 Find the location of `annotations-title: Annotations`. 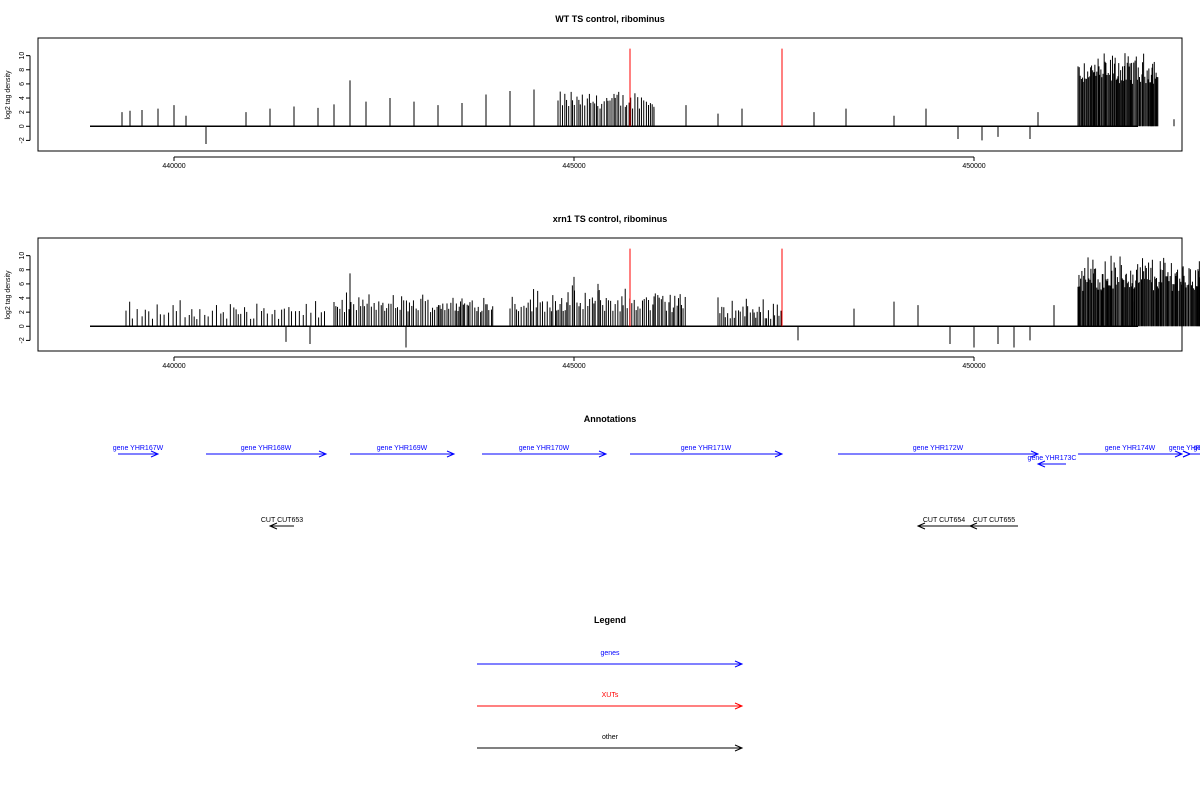

annotations-title: Annotations is located at coordinates (610, 419).